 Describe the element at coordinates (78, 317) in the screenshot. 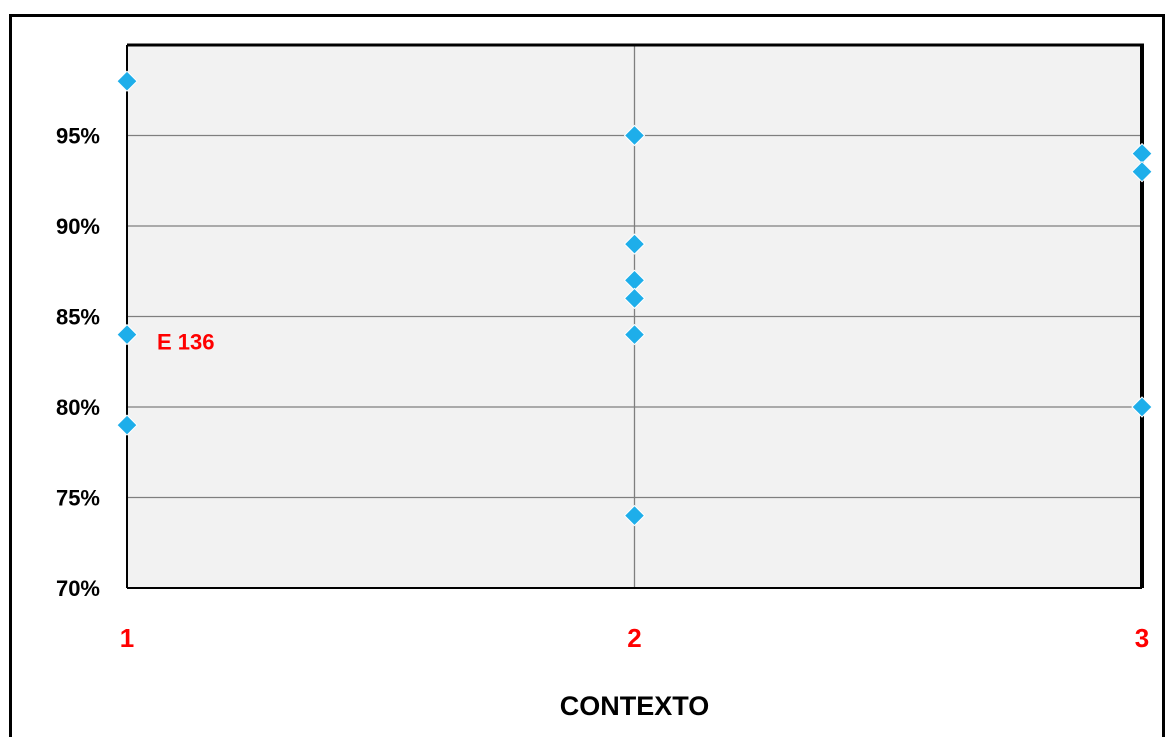

I see `y-tick-label: 85%` at that location.